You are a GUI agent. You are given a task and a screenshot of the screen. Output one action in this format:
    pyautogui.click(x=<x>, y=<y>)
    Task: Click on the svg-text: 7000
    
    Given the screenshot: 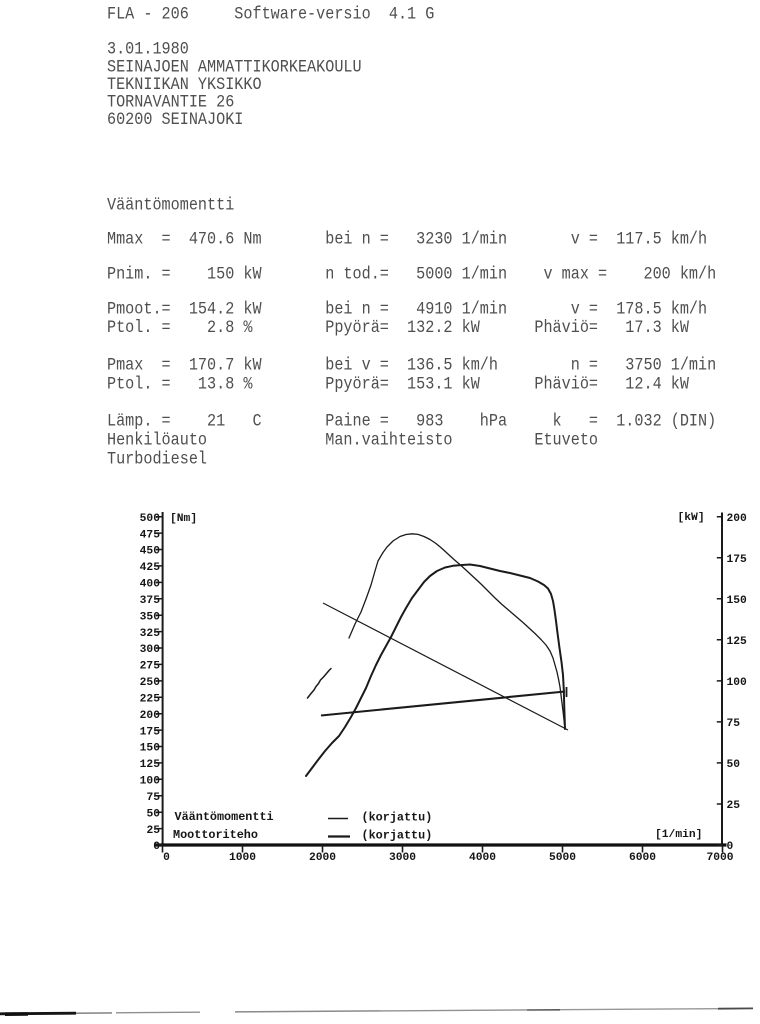 What is the action you would take?
    pyautogui.click(x=719, y=858)
    